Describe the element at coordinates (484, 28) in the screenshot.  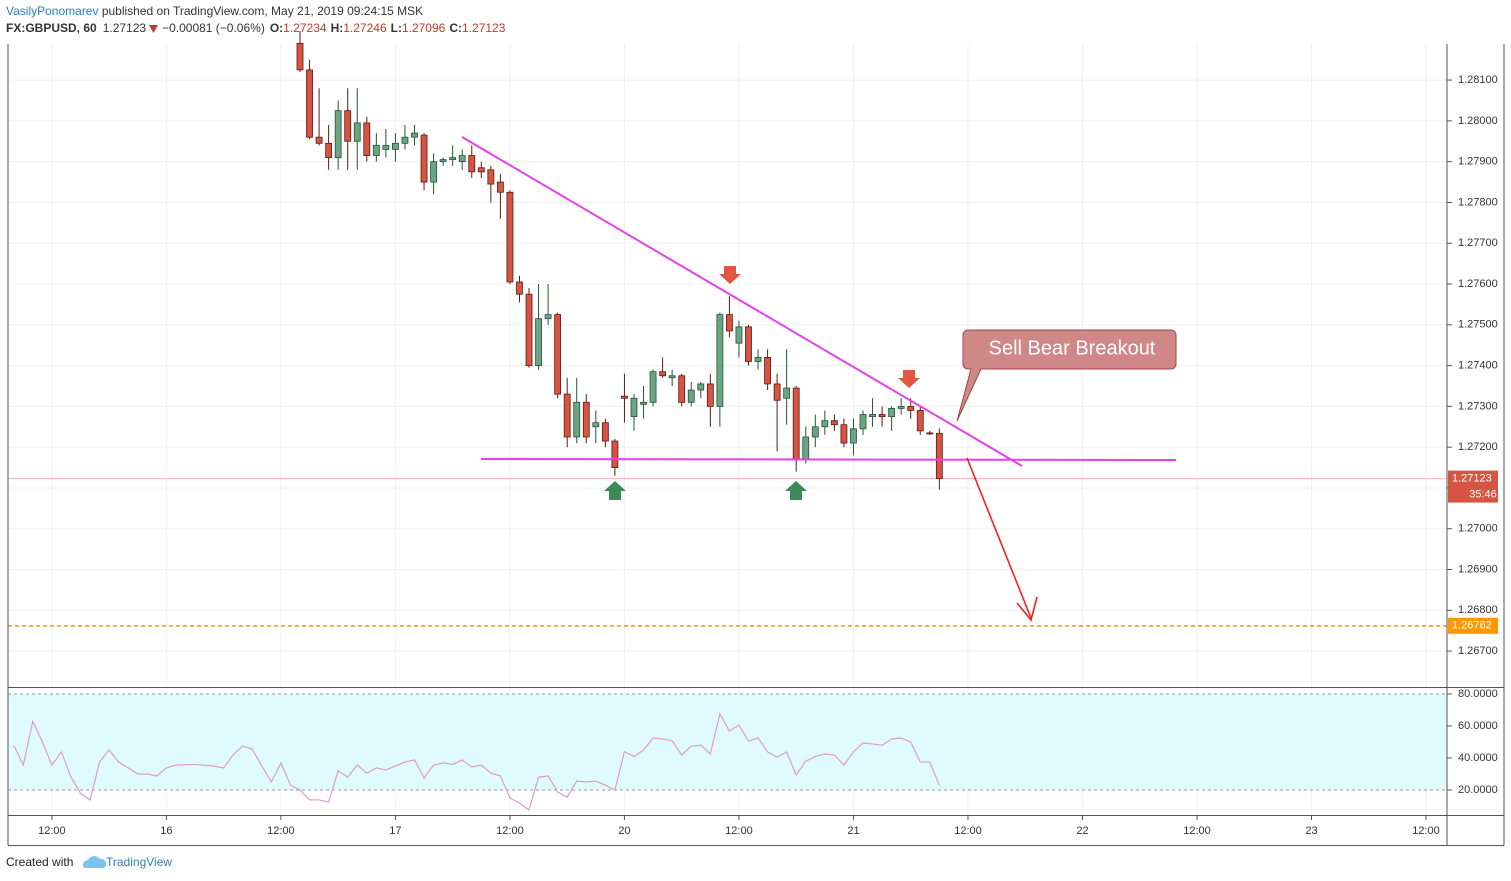
I see `close-value: 1.27123` at that location.